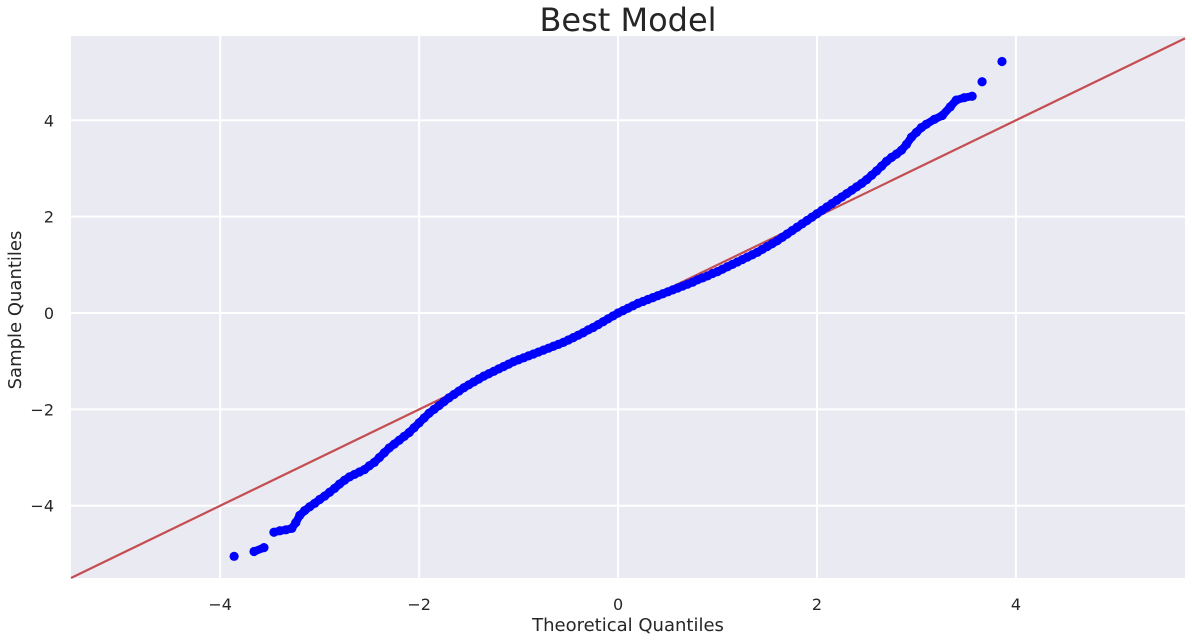 The width and height of the screenshot is (1192, 640). I want to click on x-tick-label: 2, so click(817, 604).